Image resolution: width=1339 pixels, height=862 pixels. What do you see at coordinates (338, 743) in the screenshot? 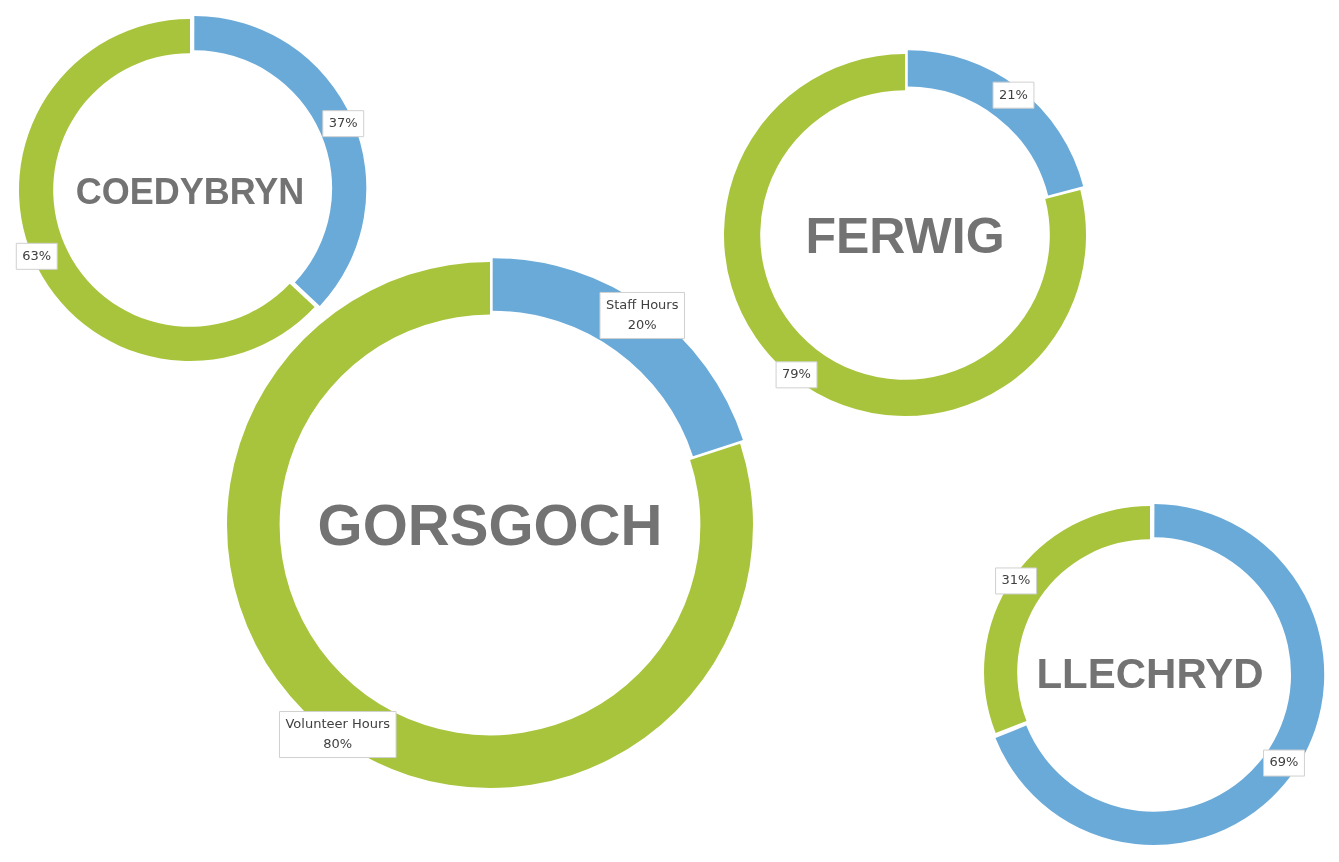
I see `data-label: 80%` at bounding box center [338, 743].